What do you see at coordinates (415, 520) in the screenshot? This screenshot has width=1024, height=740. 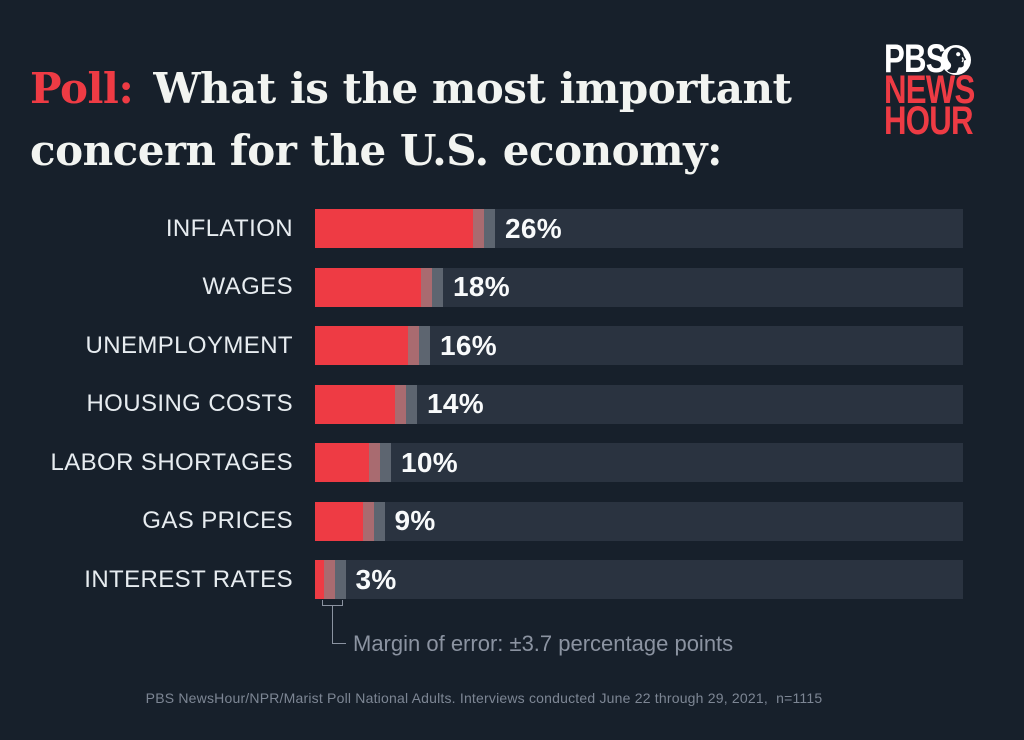 I see `value-label: 9%` at bounding box center [415, 520].